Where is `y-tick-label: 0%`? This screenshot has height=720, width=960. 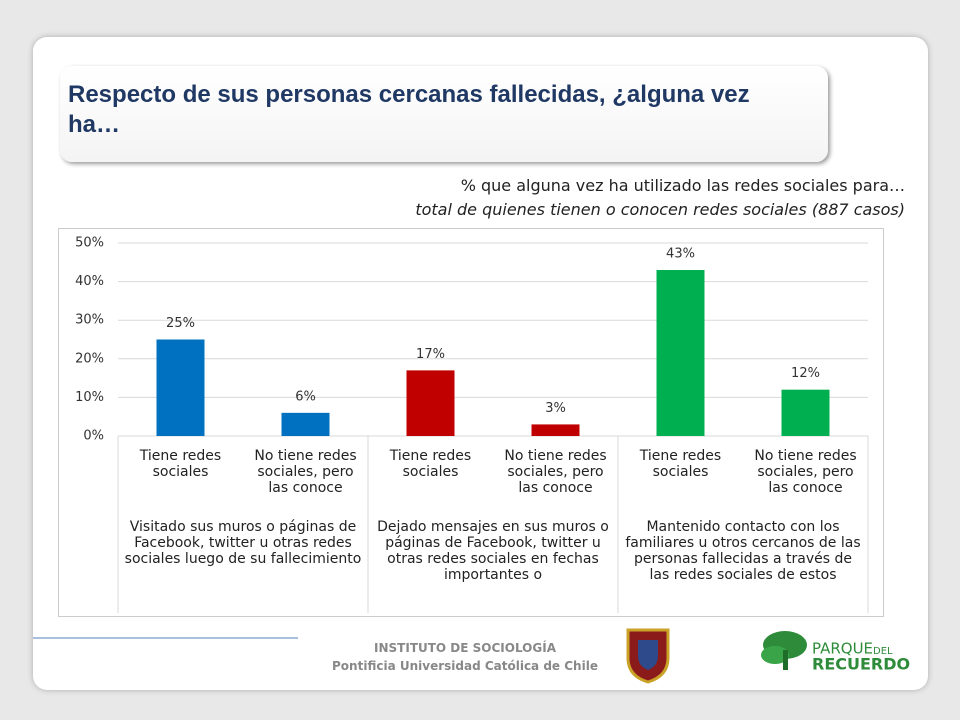 y-tick-label: 0% is located at coordinates (93, 436).